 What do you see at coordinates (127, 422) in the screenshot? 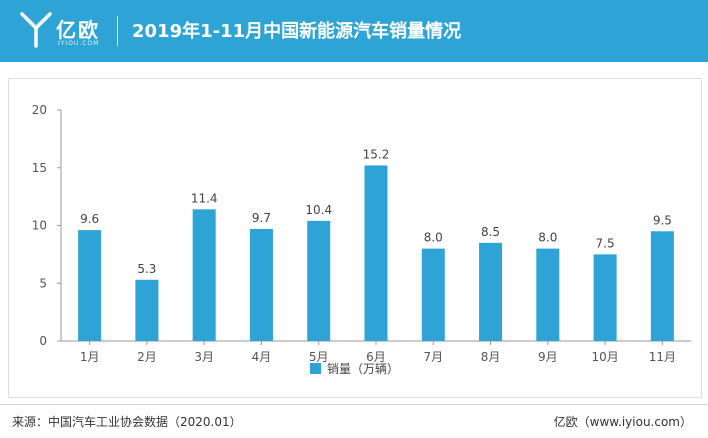
I see `source-note: 来源：中国汽车工业协会数据（2020.01）` at bounding box center [127, 422].